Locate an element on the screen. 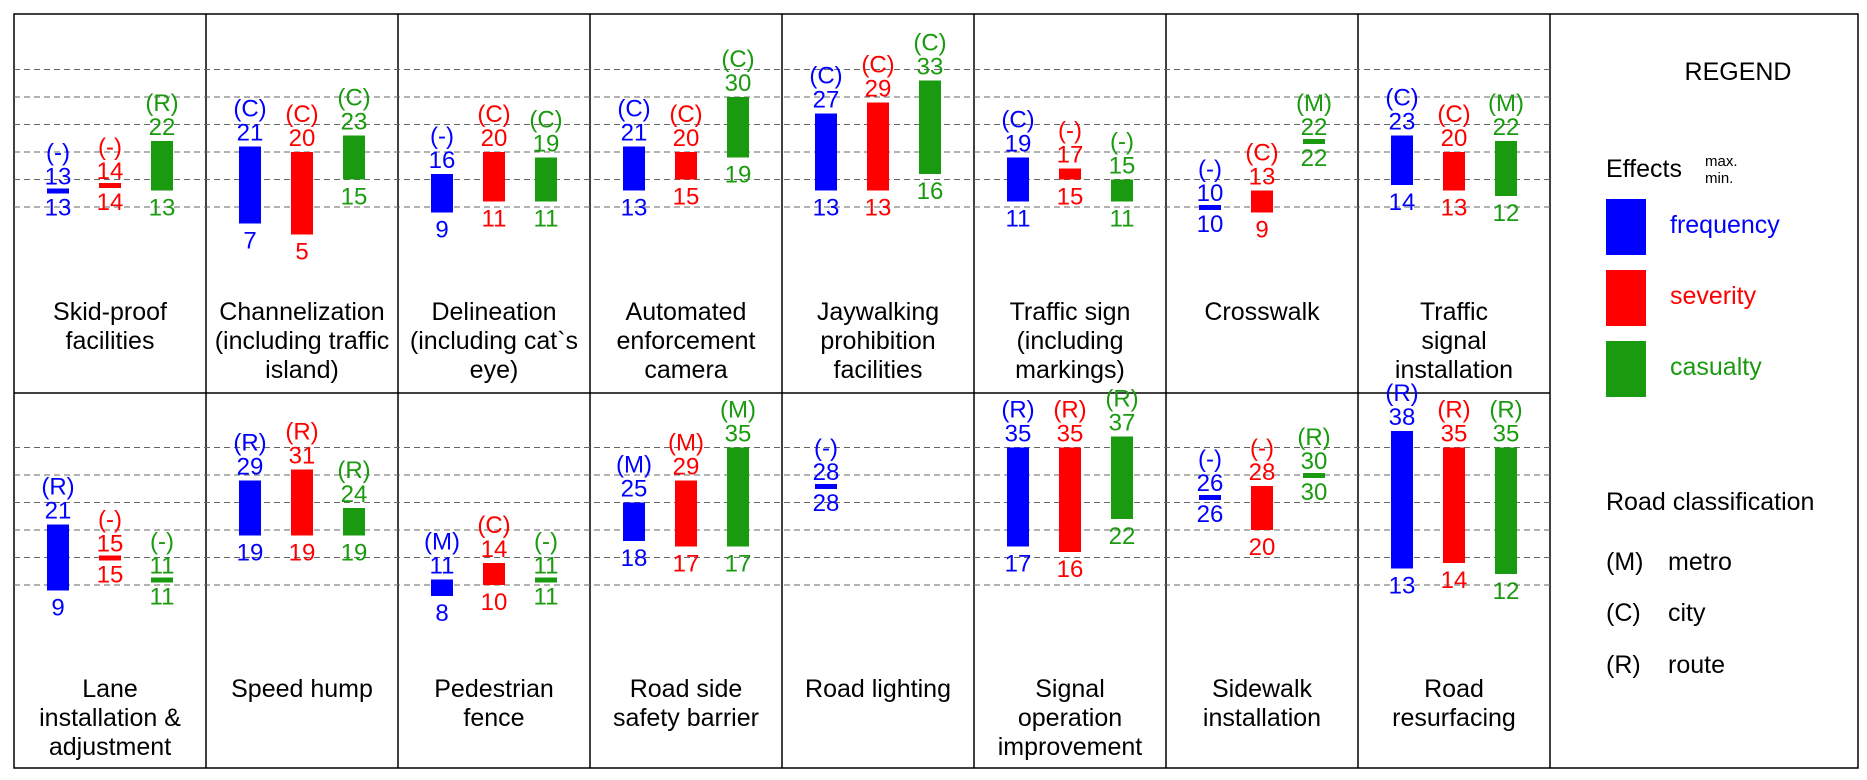  frequency-max-label: 19 is located at coordinates (1018, 144).